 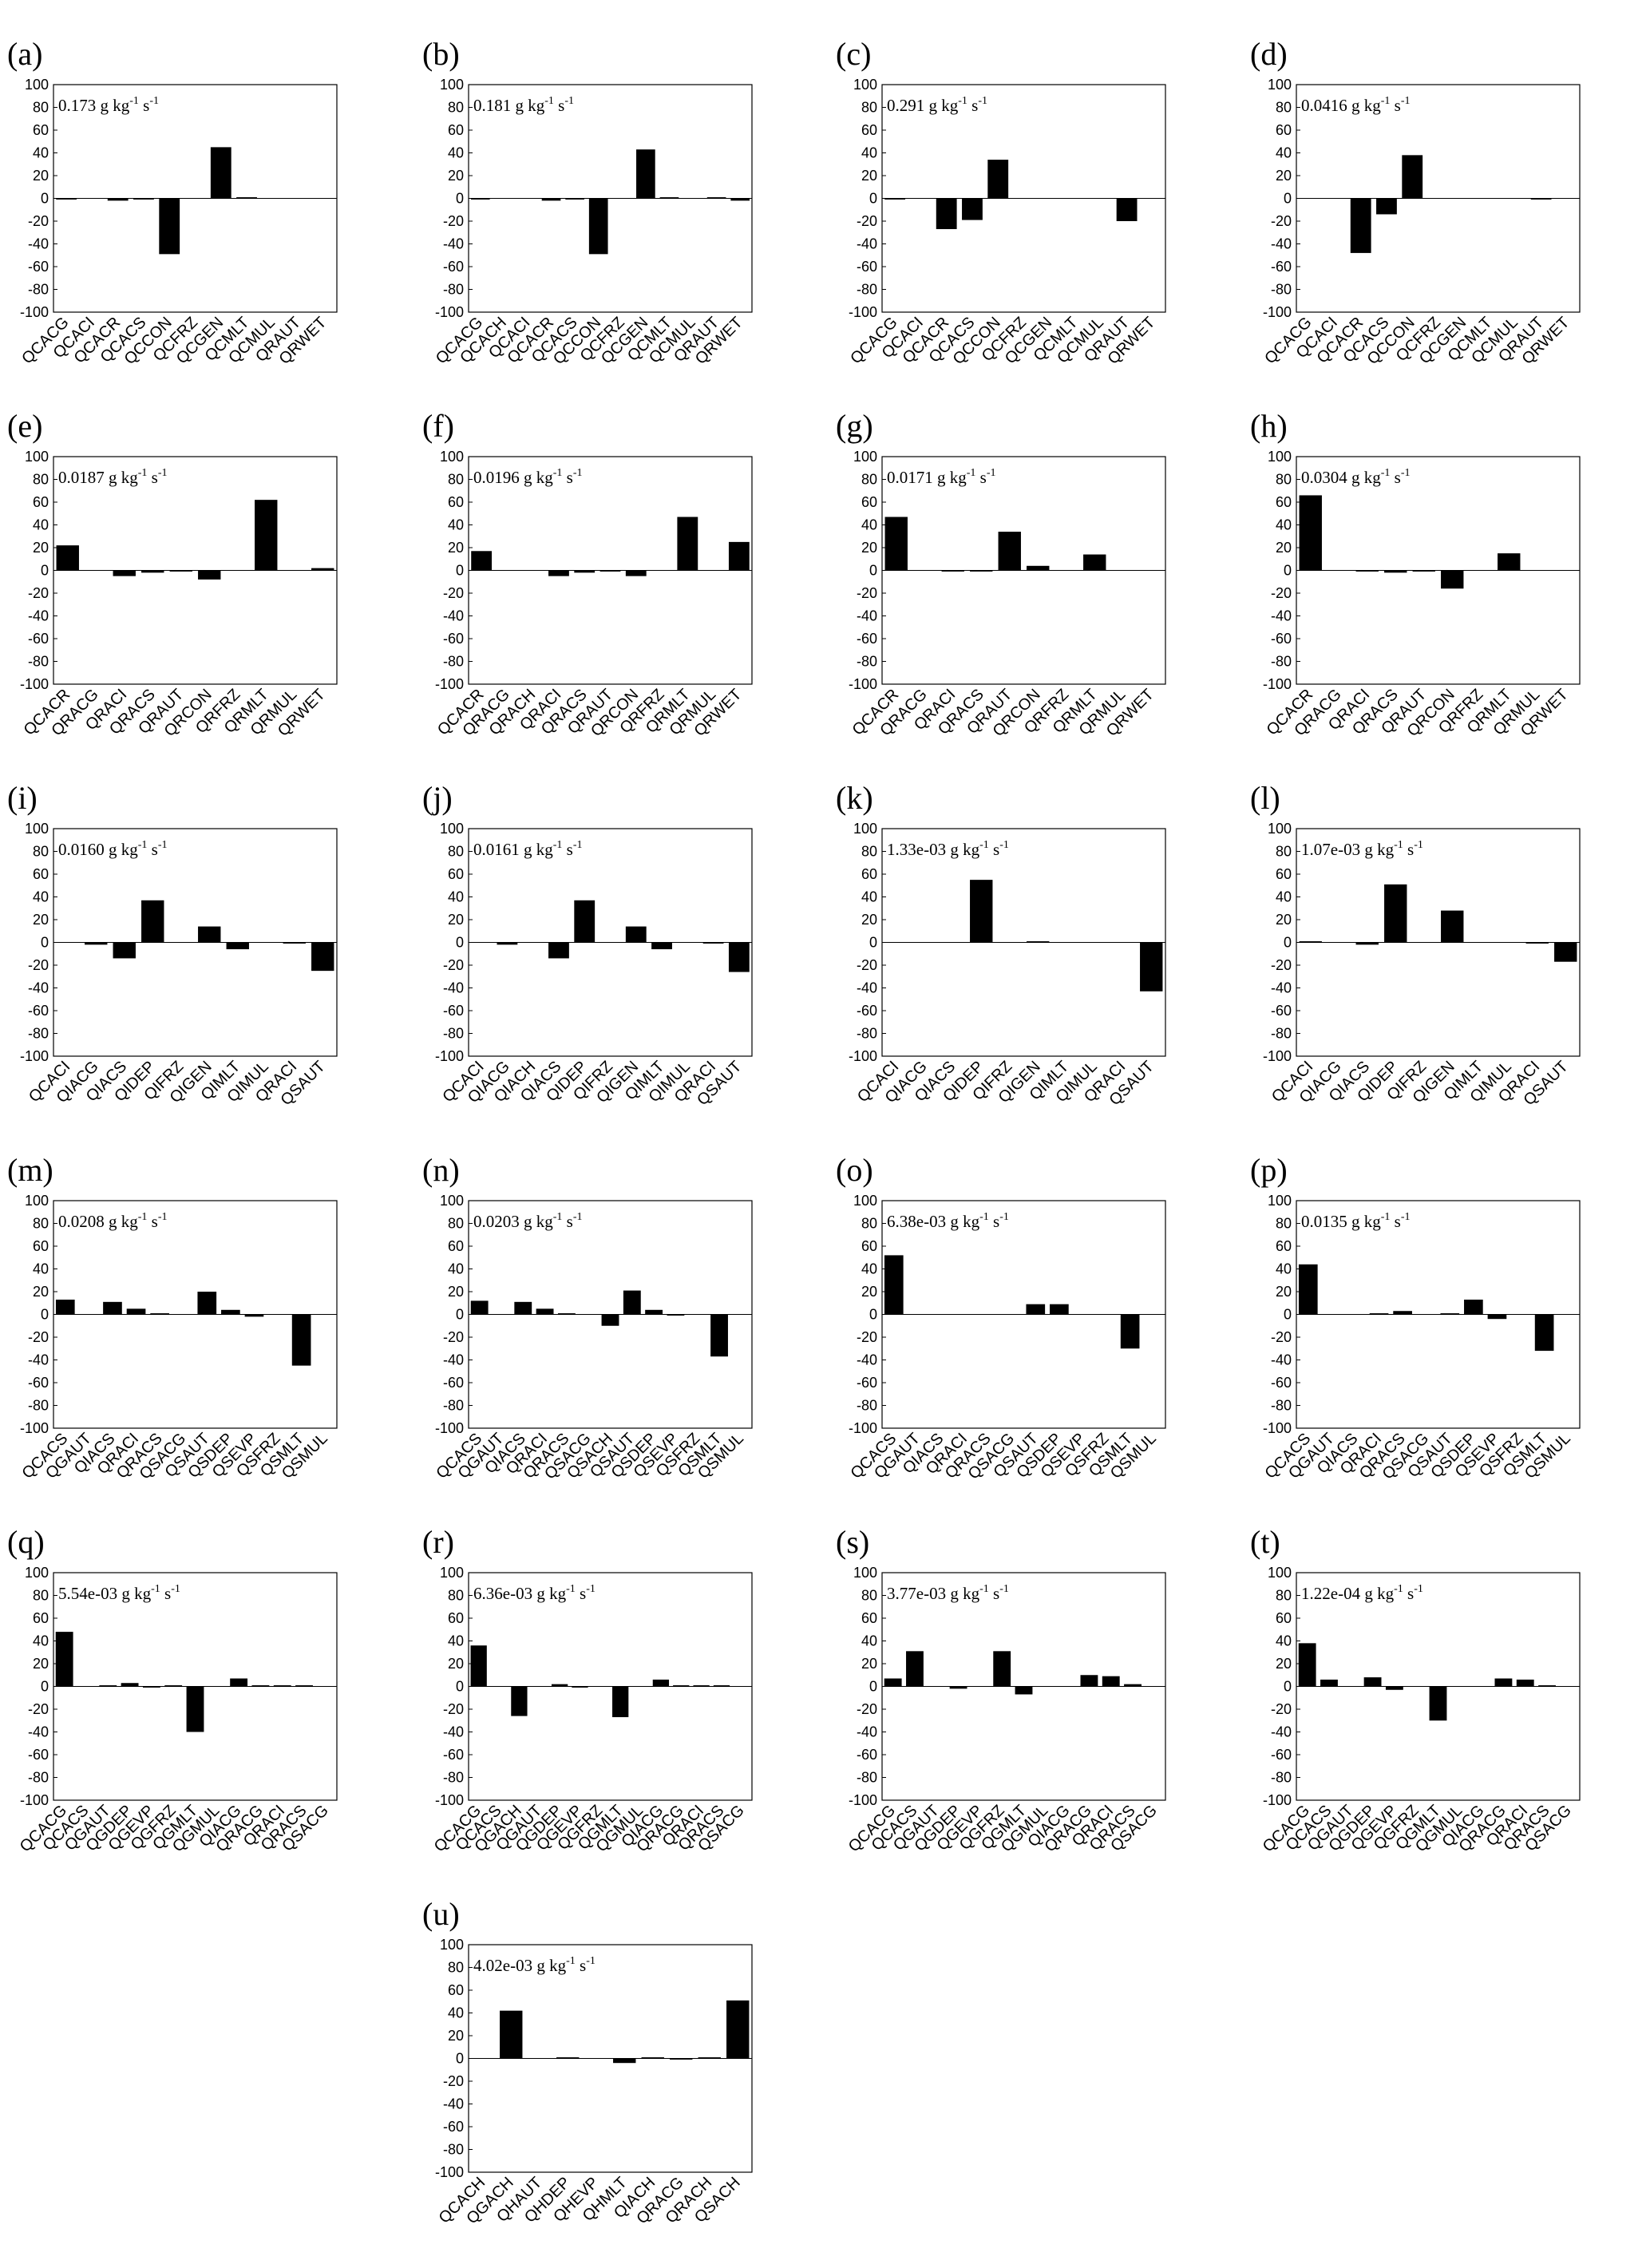 I want to click on bar-qgmlt, so click(x=1024, y=1690).